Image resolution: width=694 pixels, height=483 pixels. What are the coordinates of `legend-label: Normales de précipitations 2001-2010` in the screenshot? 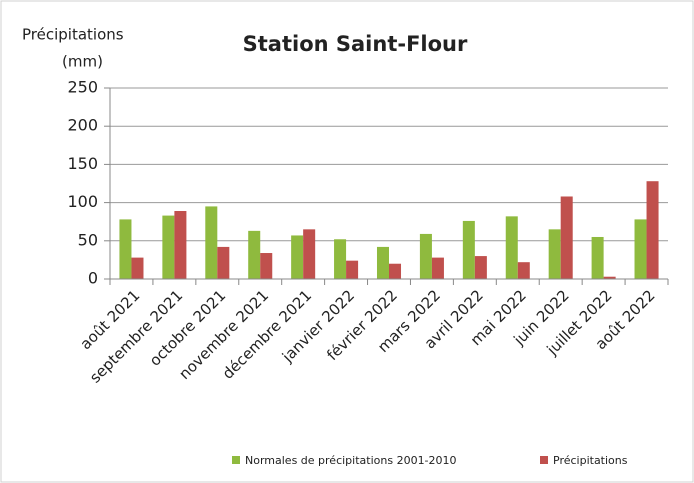 It's located at (351, 460).